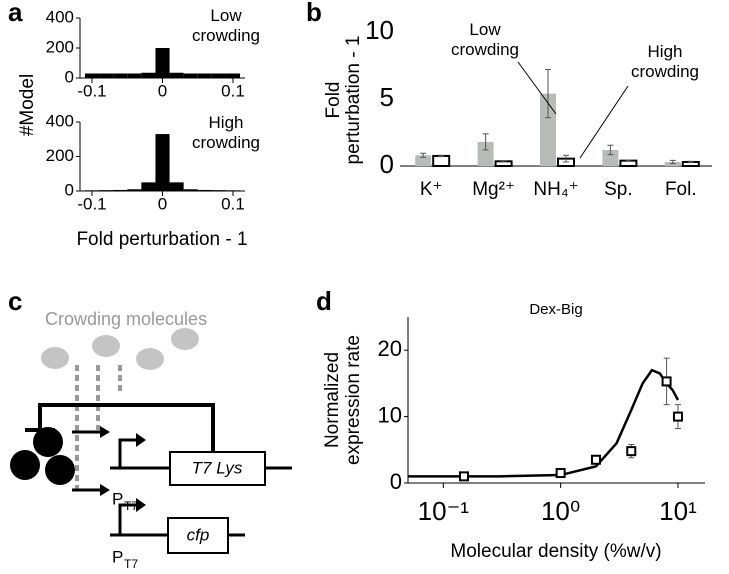 The width and height of the screenshot is (729, 574). I want to click on panel-label: d, so click(324, 301).